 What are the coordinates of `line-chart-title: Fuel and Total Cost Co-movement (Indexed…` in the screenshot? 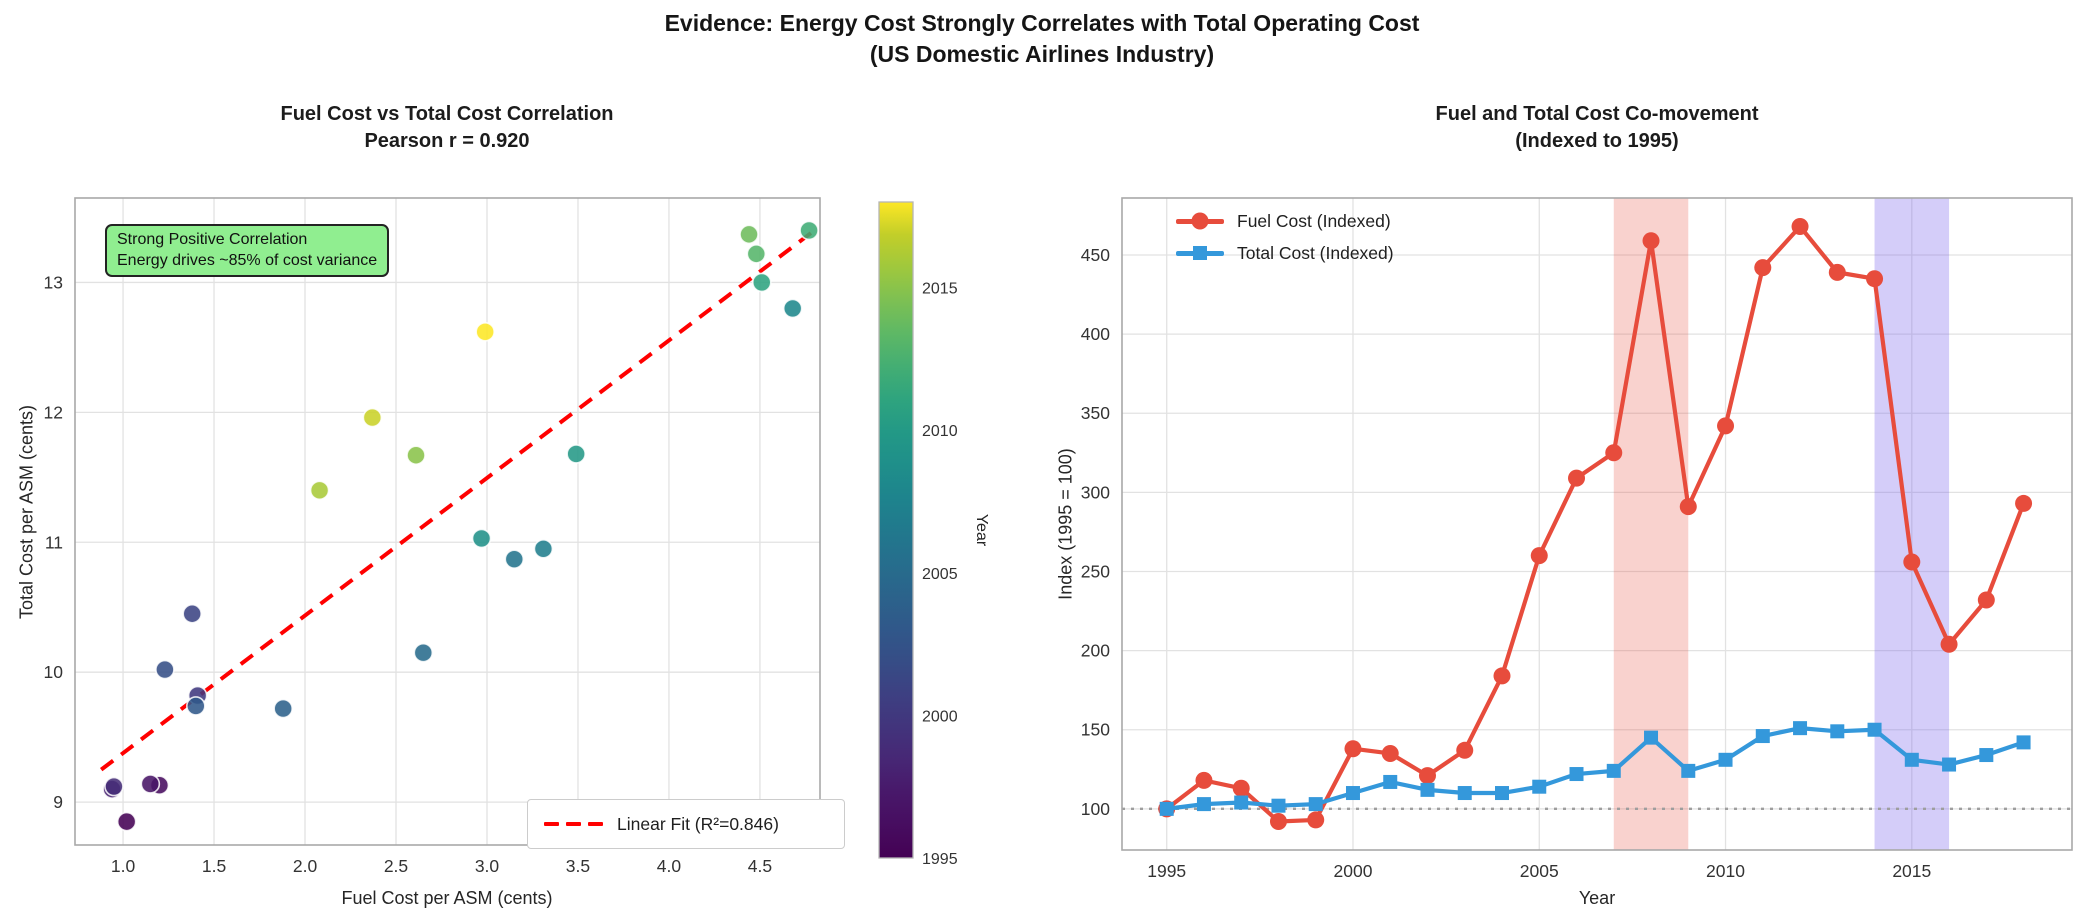 It's located at (1597, 128).